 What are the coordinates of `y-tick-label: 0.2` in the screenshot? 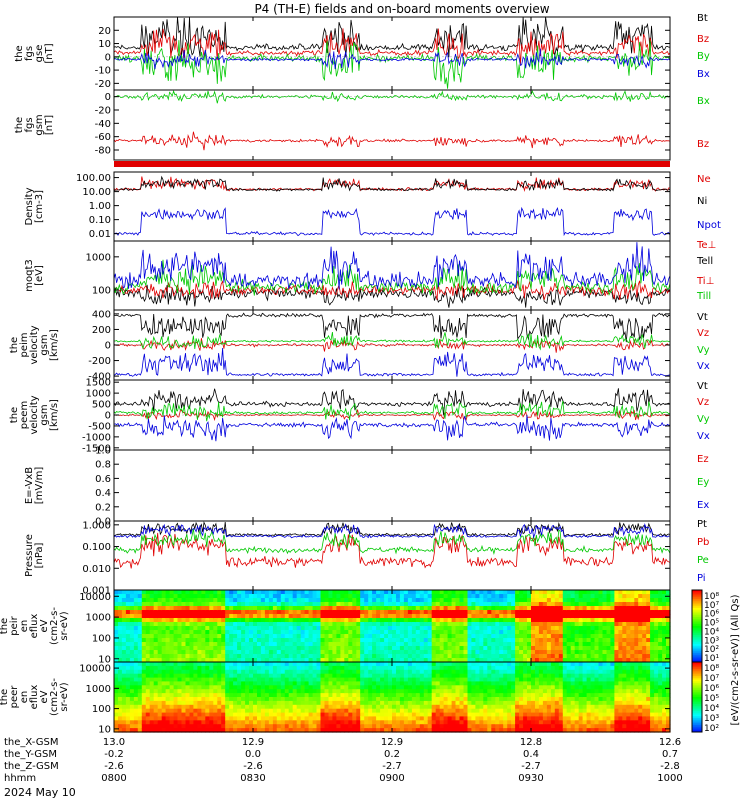 It's located at (103, 507).